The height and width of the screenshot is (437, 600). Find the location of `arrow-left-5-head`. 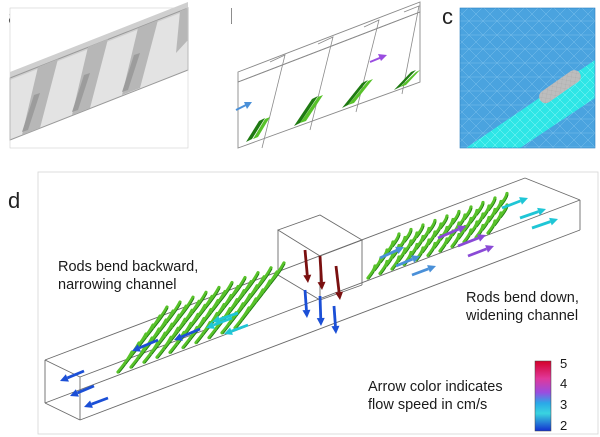

arrow-left-5-head is located at coordinates (216, 319).